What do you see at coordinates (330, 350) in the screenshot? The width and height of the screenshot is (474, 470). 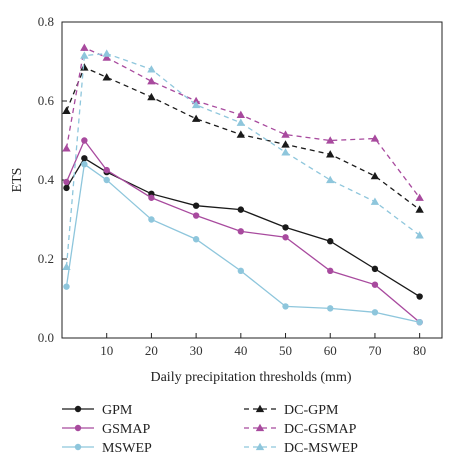 I see `x-tick-label: 60` at bounding box center [330, 350].